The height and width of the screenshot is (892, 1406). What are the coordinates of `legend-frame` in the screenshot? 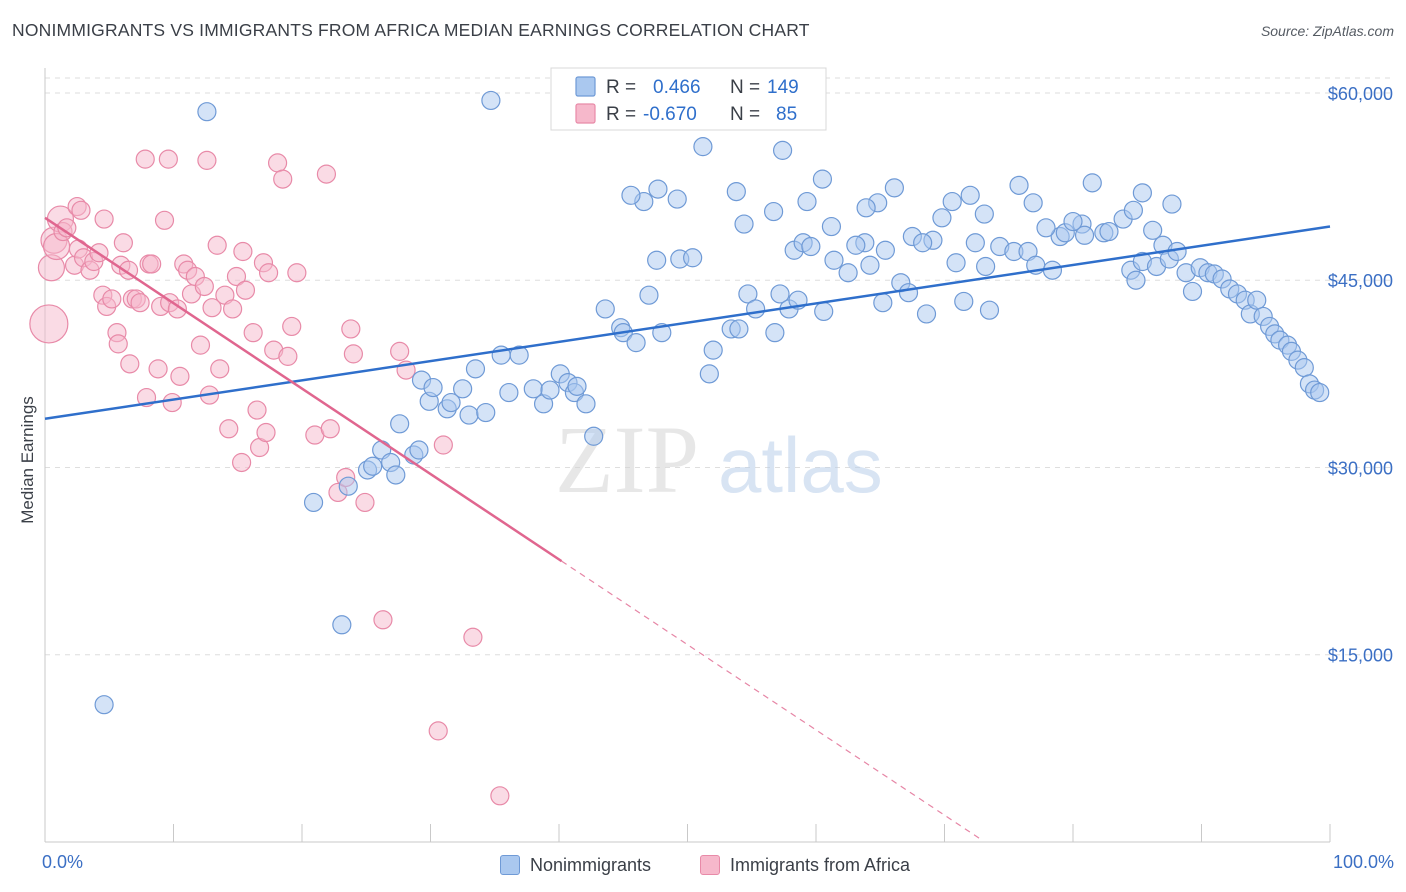 It's located at (688, 99).